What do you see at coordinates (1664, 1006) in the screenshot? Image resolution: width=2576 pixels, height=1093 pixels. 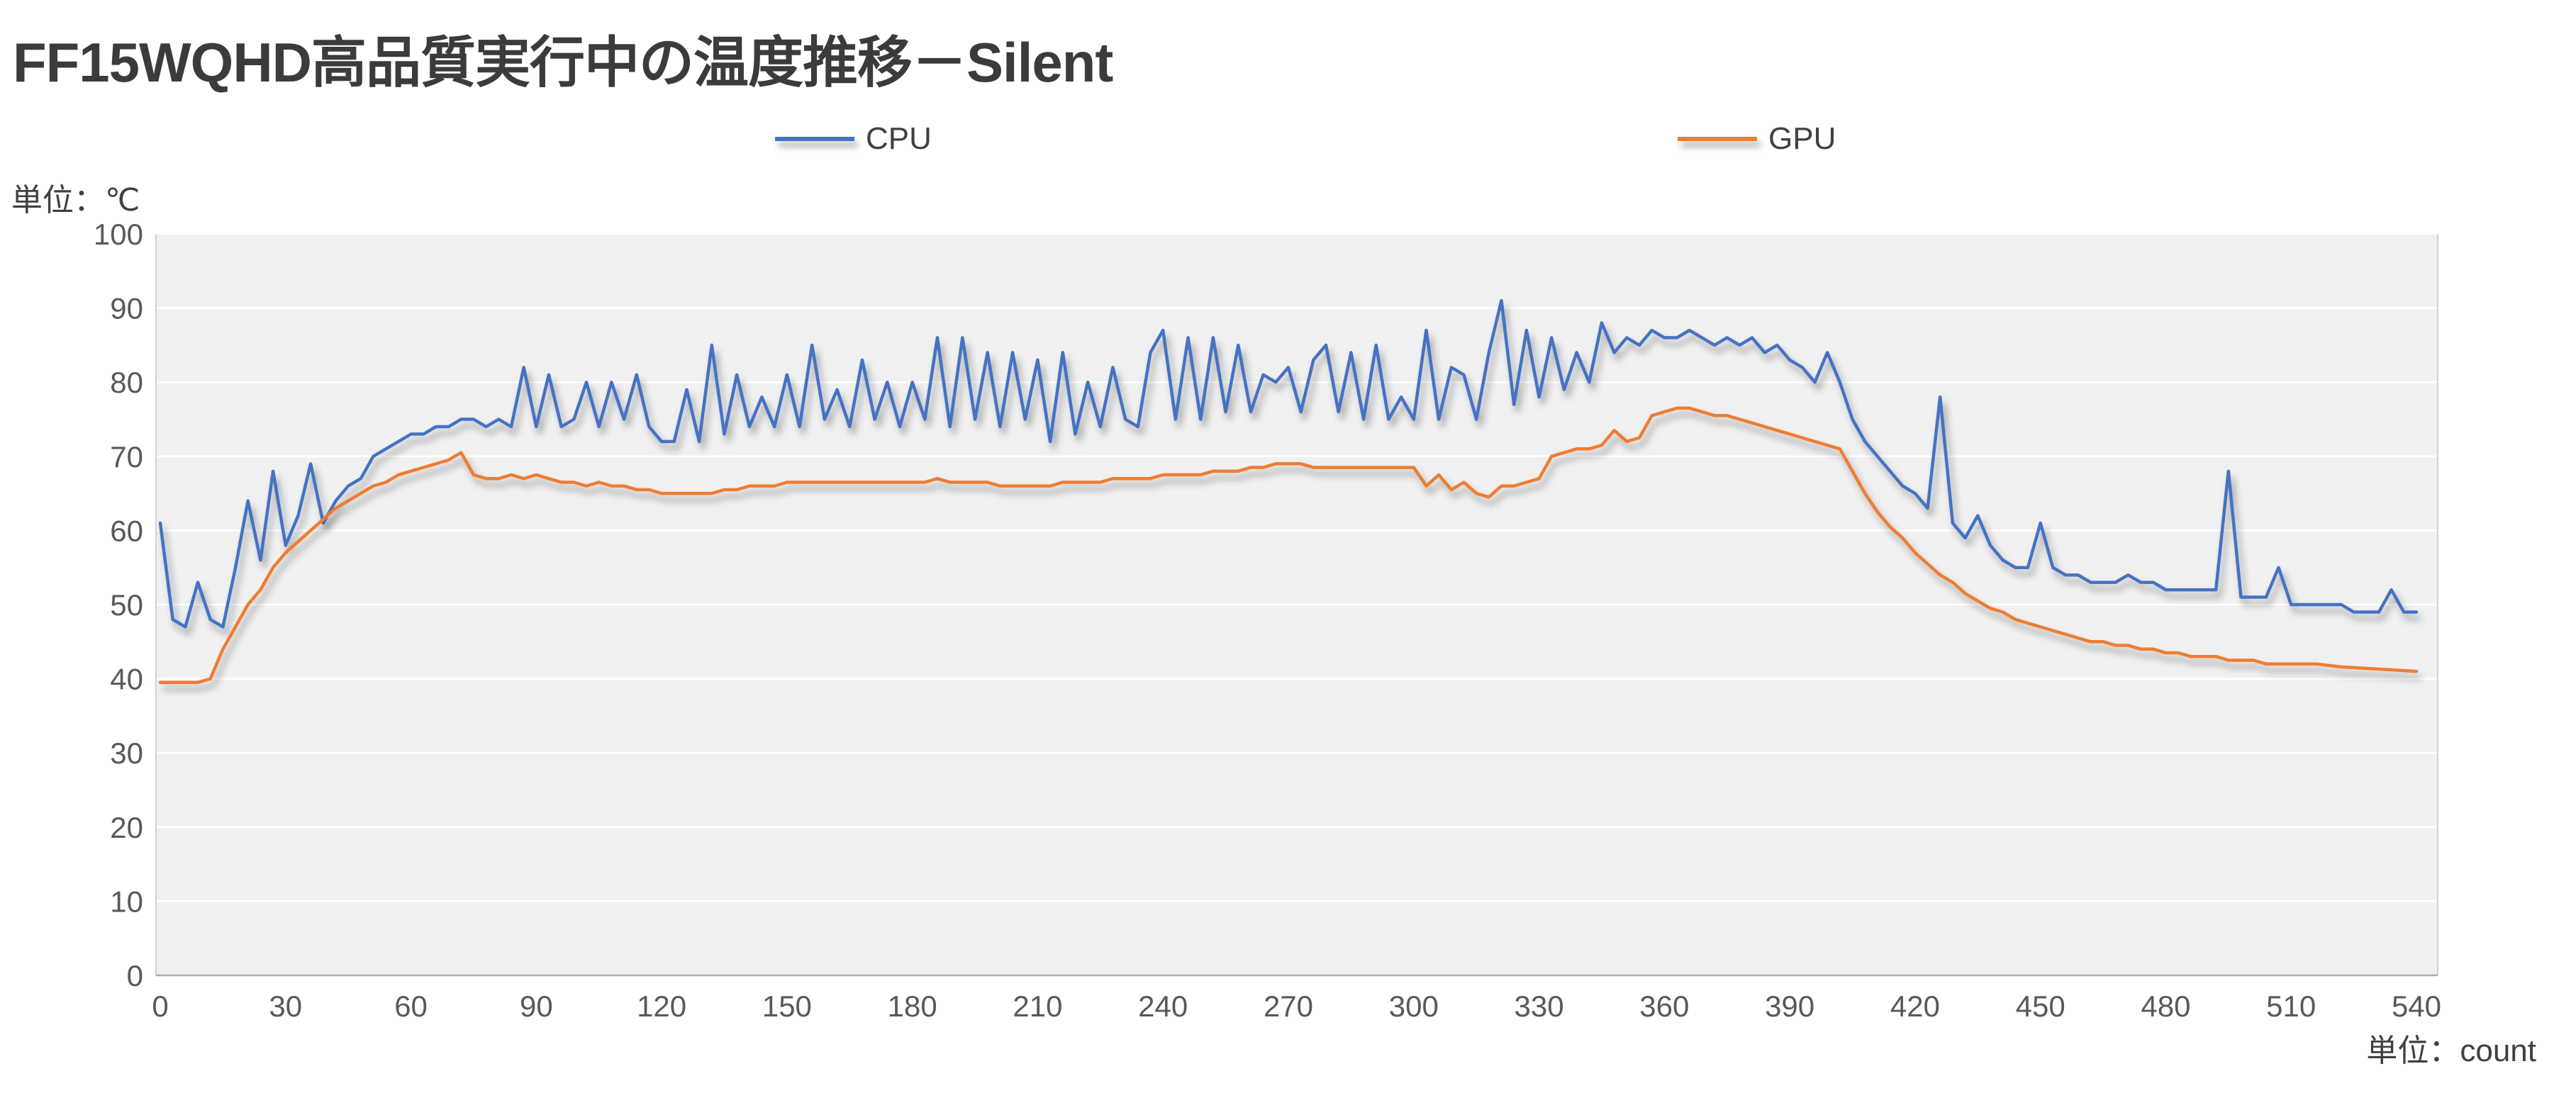 I see `x-tick-label-360: 360` at bounding box center [1664, 1006].